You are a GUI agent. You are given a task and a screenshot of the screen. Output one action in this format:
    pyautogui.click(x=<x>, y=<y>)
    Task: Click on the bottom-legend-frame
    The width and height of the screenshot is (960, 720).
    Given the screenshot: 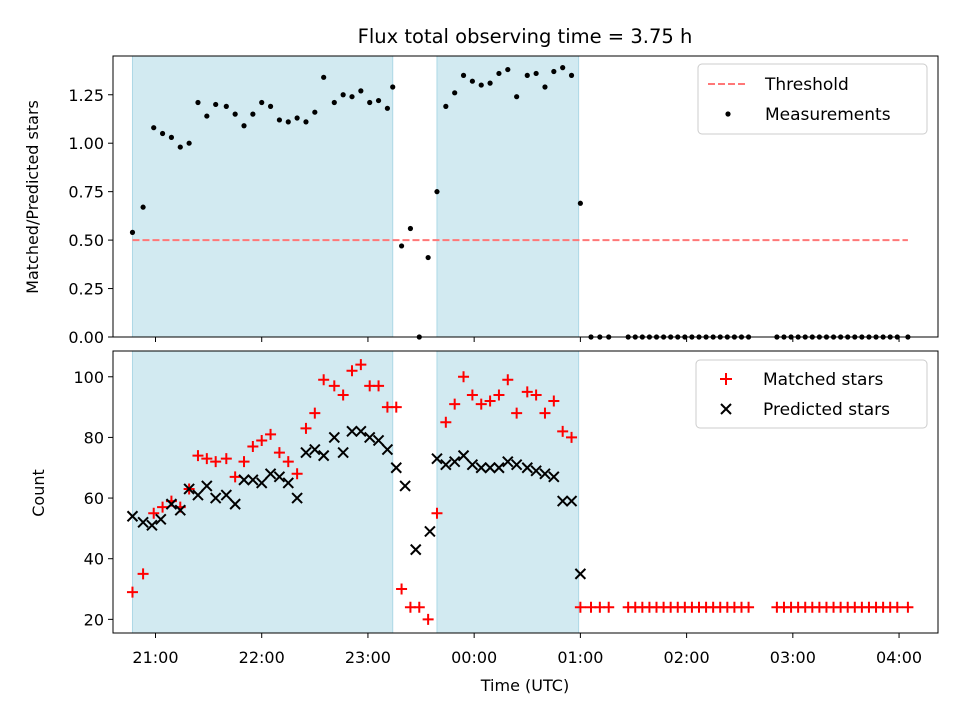 What is the action you would take?
    pyautogui.click(x=811, y=394)
    